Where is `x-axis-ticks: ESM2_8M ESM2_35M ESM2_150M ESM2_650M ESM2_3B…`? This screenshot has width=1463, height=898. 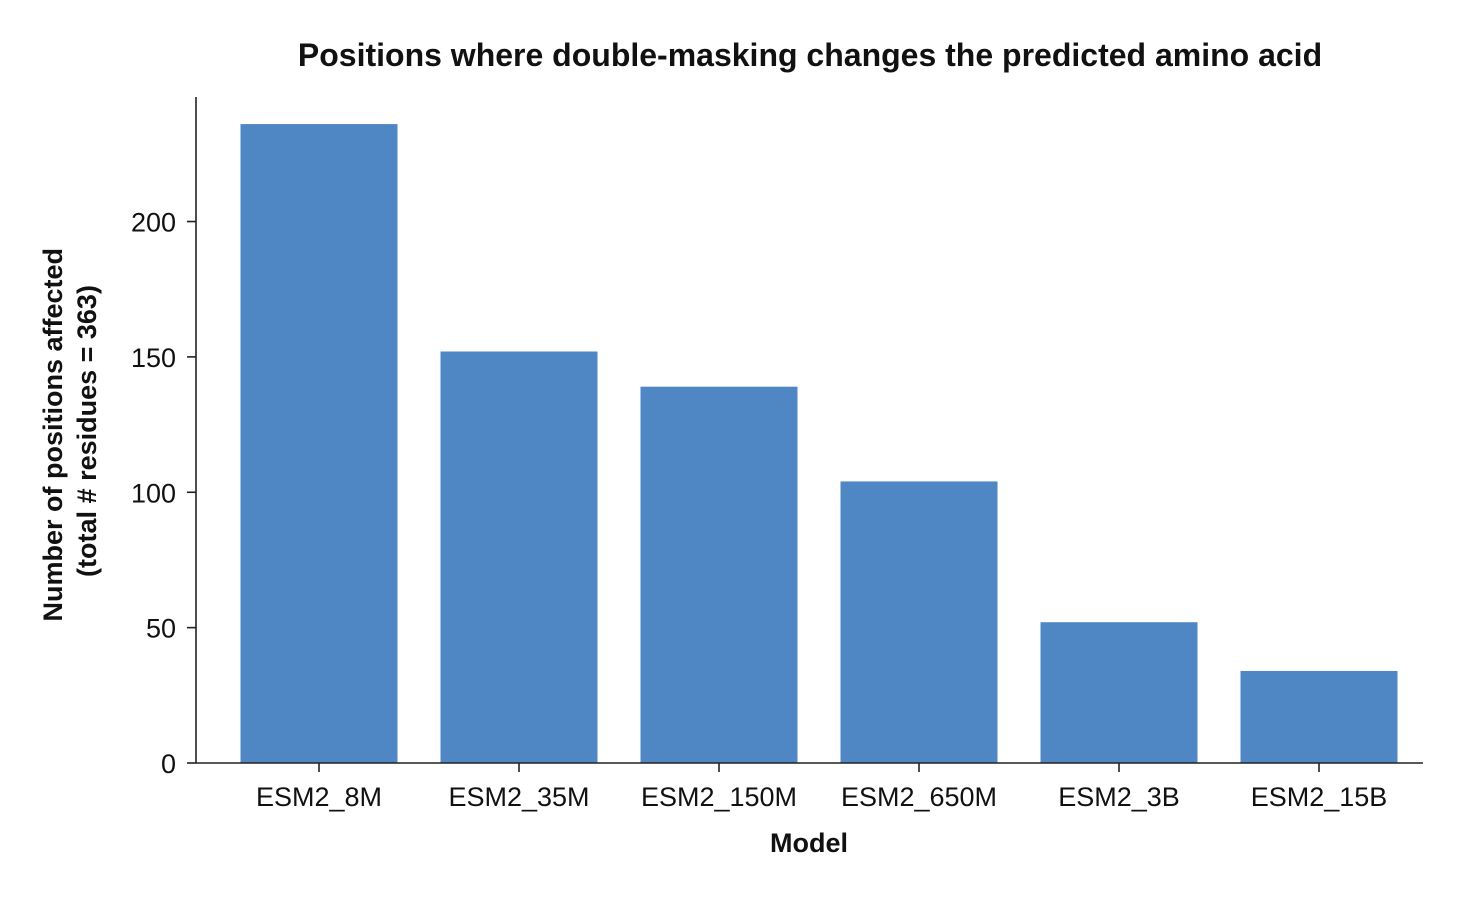 x-axis-ticks: ESM2_8M ESM2_35M ESM2_150M ESM2_650M ESM2_3B… is located at coordinates (821, 787).